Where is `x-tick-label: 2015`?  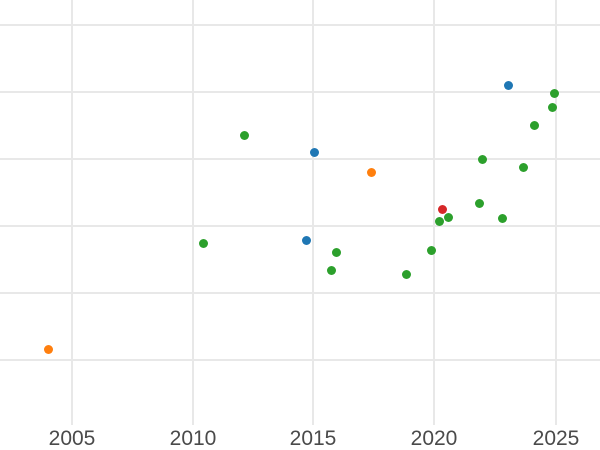 x-tick-label: 2015 is located at coordinates (313, 438).